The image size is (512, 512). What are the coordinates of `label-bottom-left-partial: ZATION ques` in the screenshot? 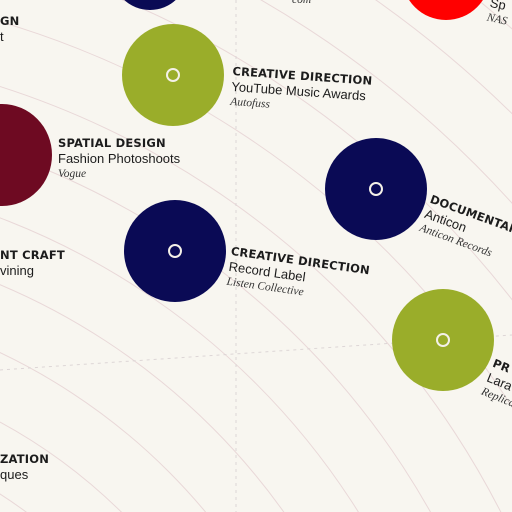 It's located at (24, 467).